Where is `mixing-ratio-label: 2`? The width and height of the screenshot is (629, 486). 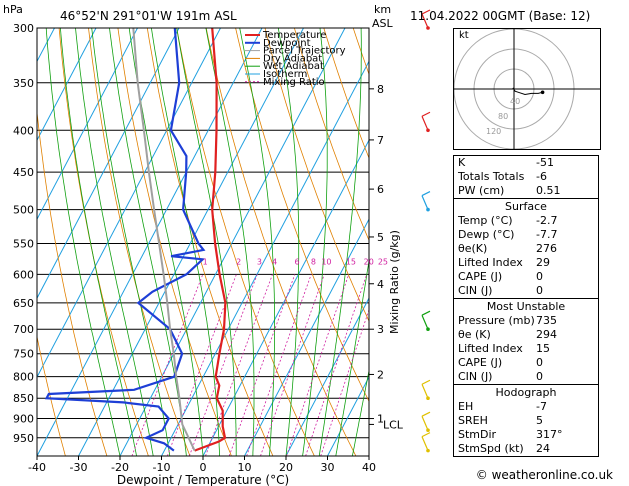 mixing-ratio-label: 2 is located at coordinates (238, 261).